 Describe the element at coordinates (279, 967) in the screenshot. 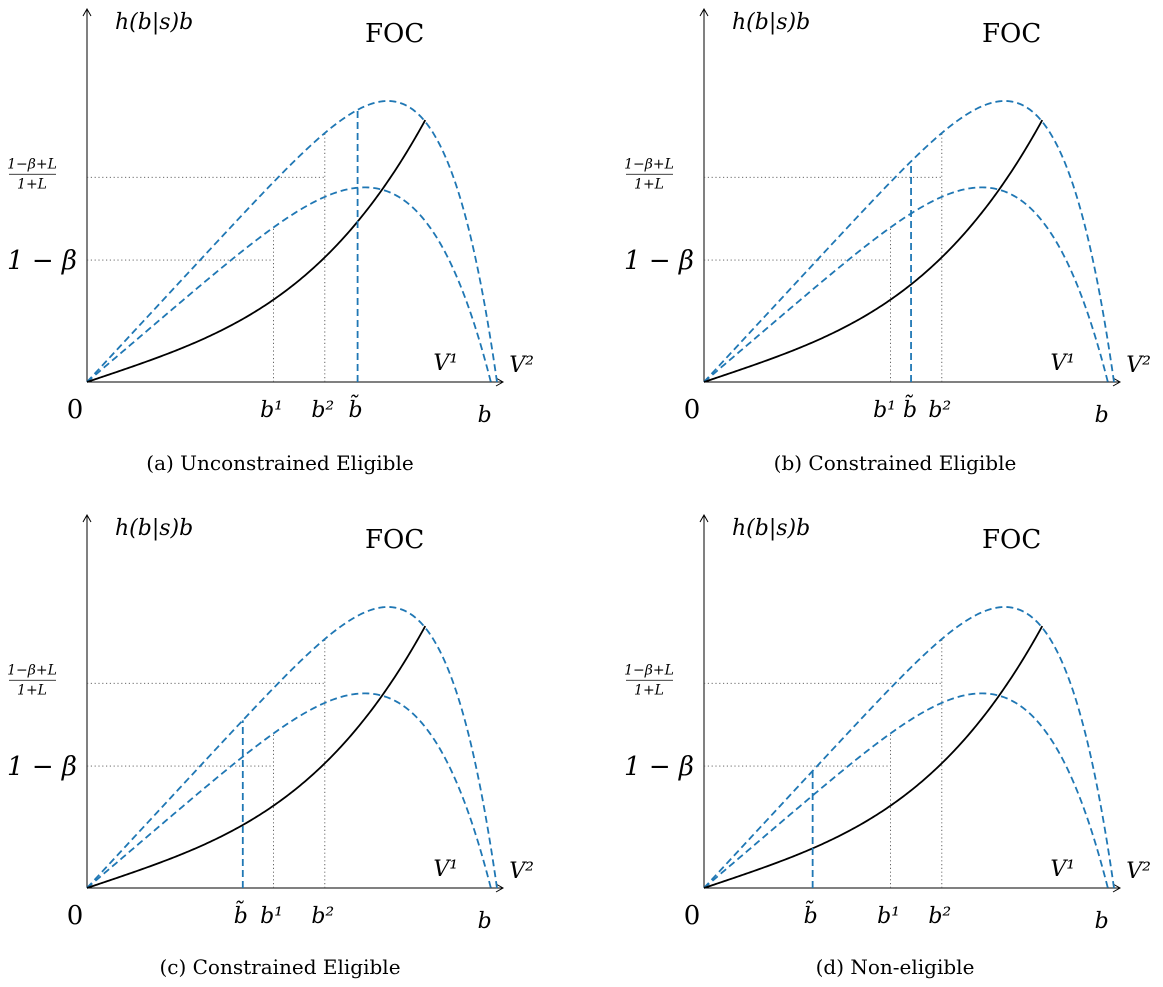

I see `panel-caption: (c) Constrained Eligible` at that location.